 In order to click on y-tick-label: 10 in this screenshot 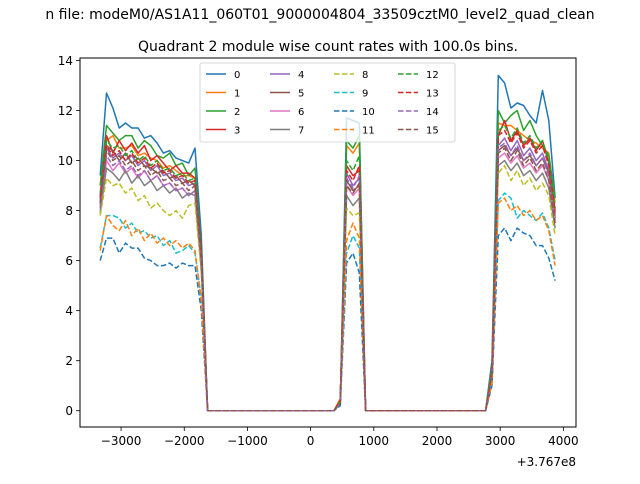, I will do `click(65, 161)`.